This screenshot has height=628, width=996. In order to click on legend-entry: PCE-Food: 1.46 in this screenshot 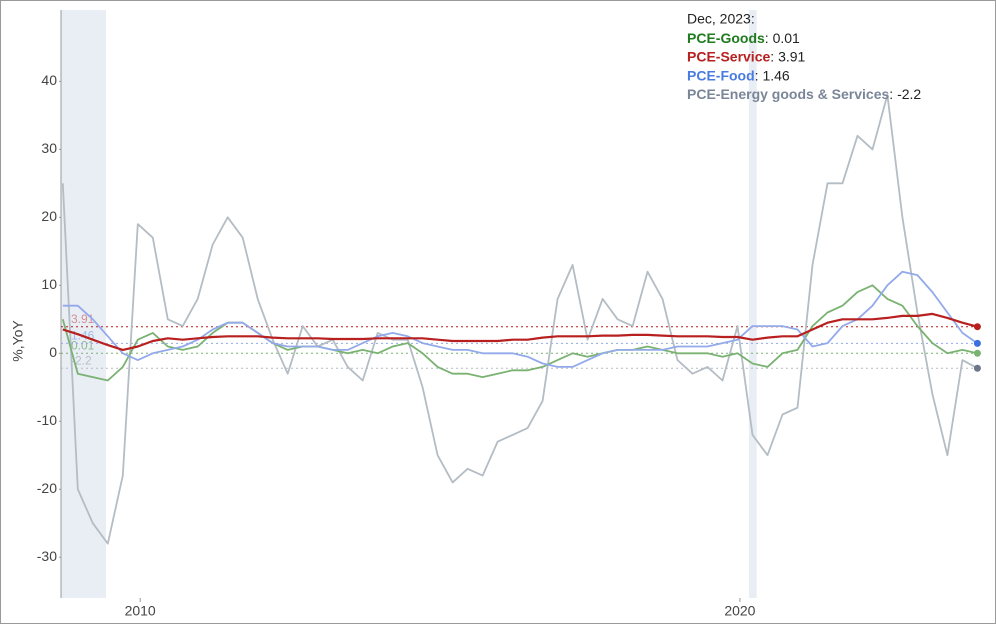, I will do `click(738, 75)`.